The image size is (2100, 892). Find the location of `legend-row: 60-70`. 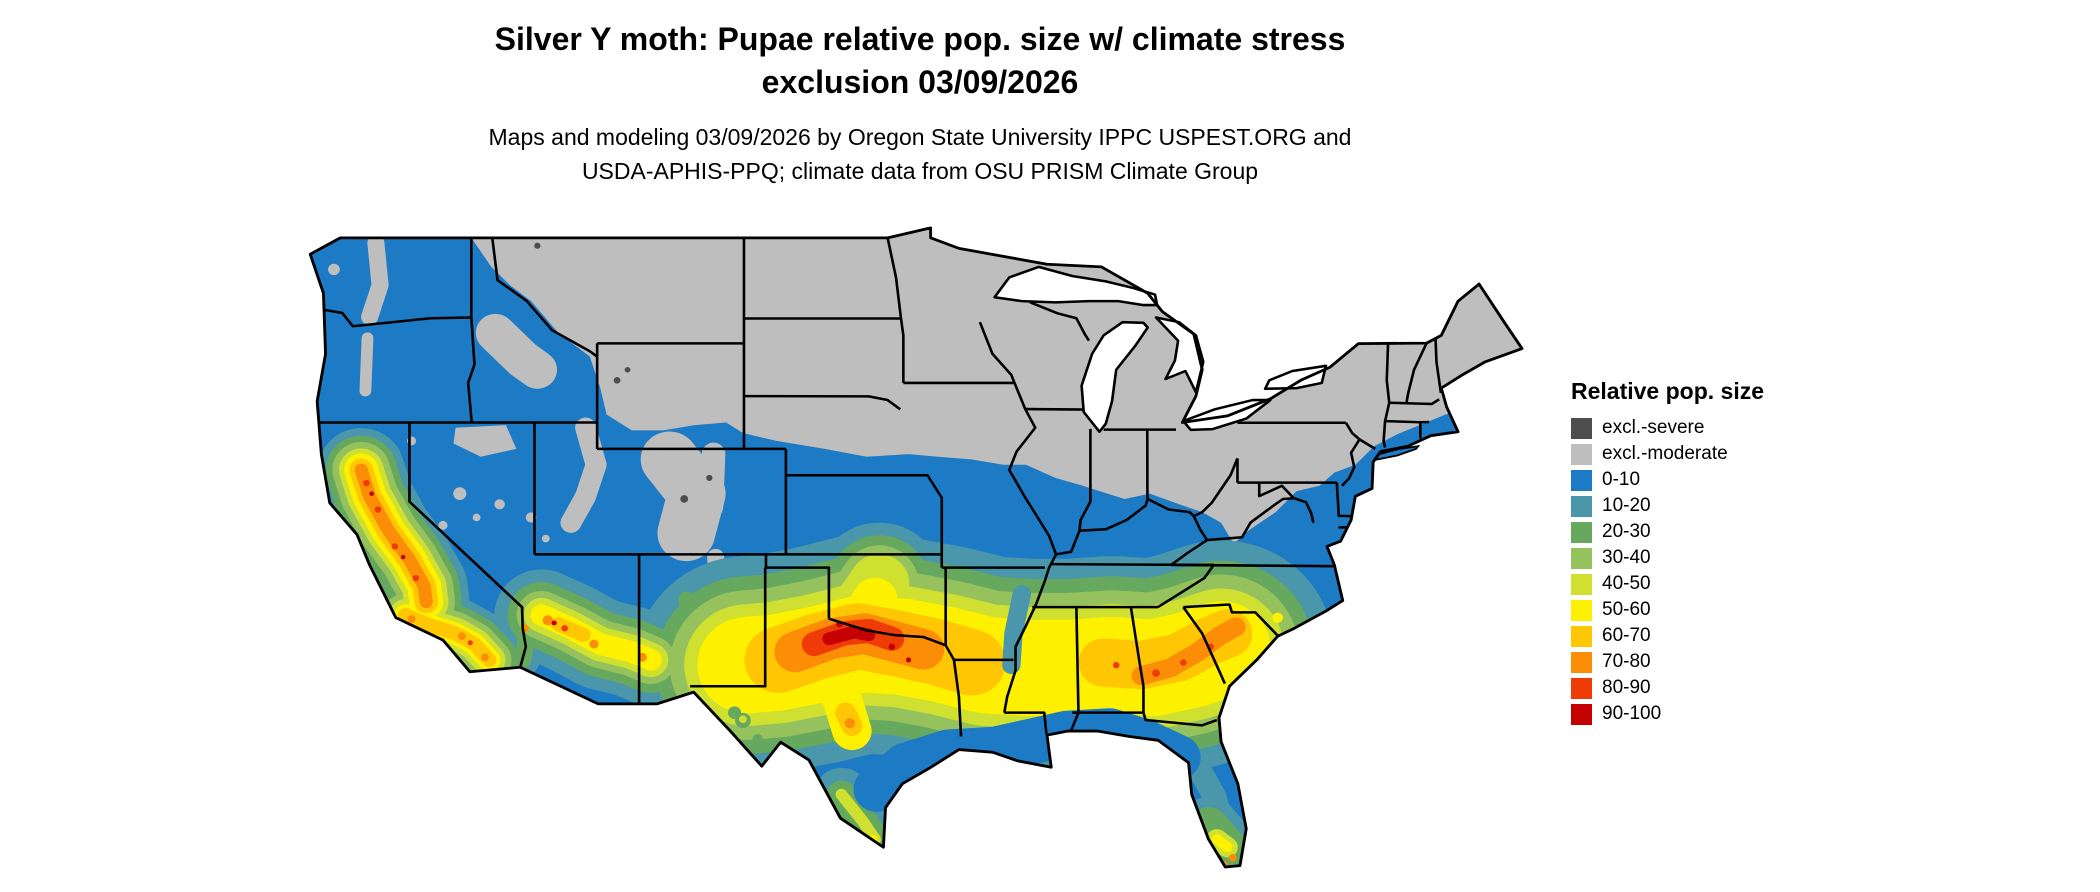

legend-row: 60-70 is located at coordinates (1721, 636).